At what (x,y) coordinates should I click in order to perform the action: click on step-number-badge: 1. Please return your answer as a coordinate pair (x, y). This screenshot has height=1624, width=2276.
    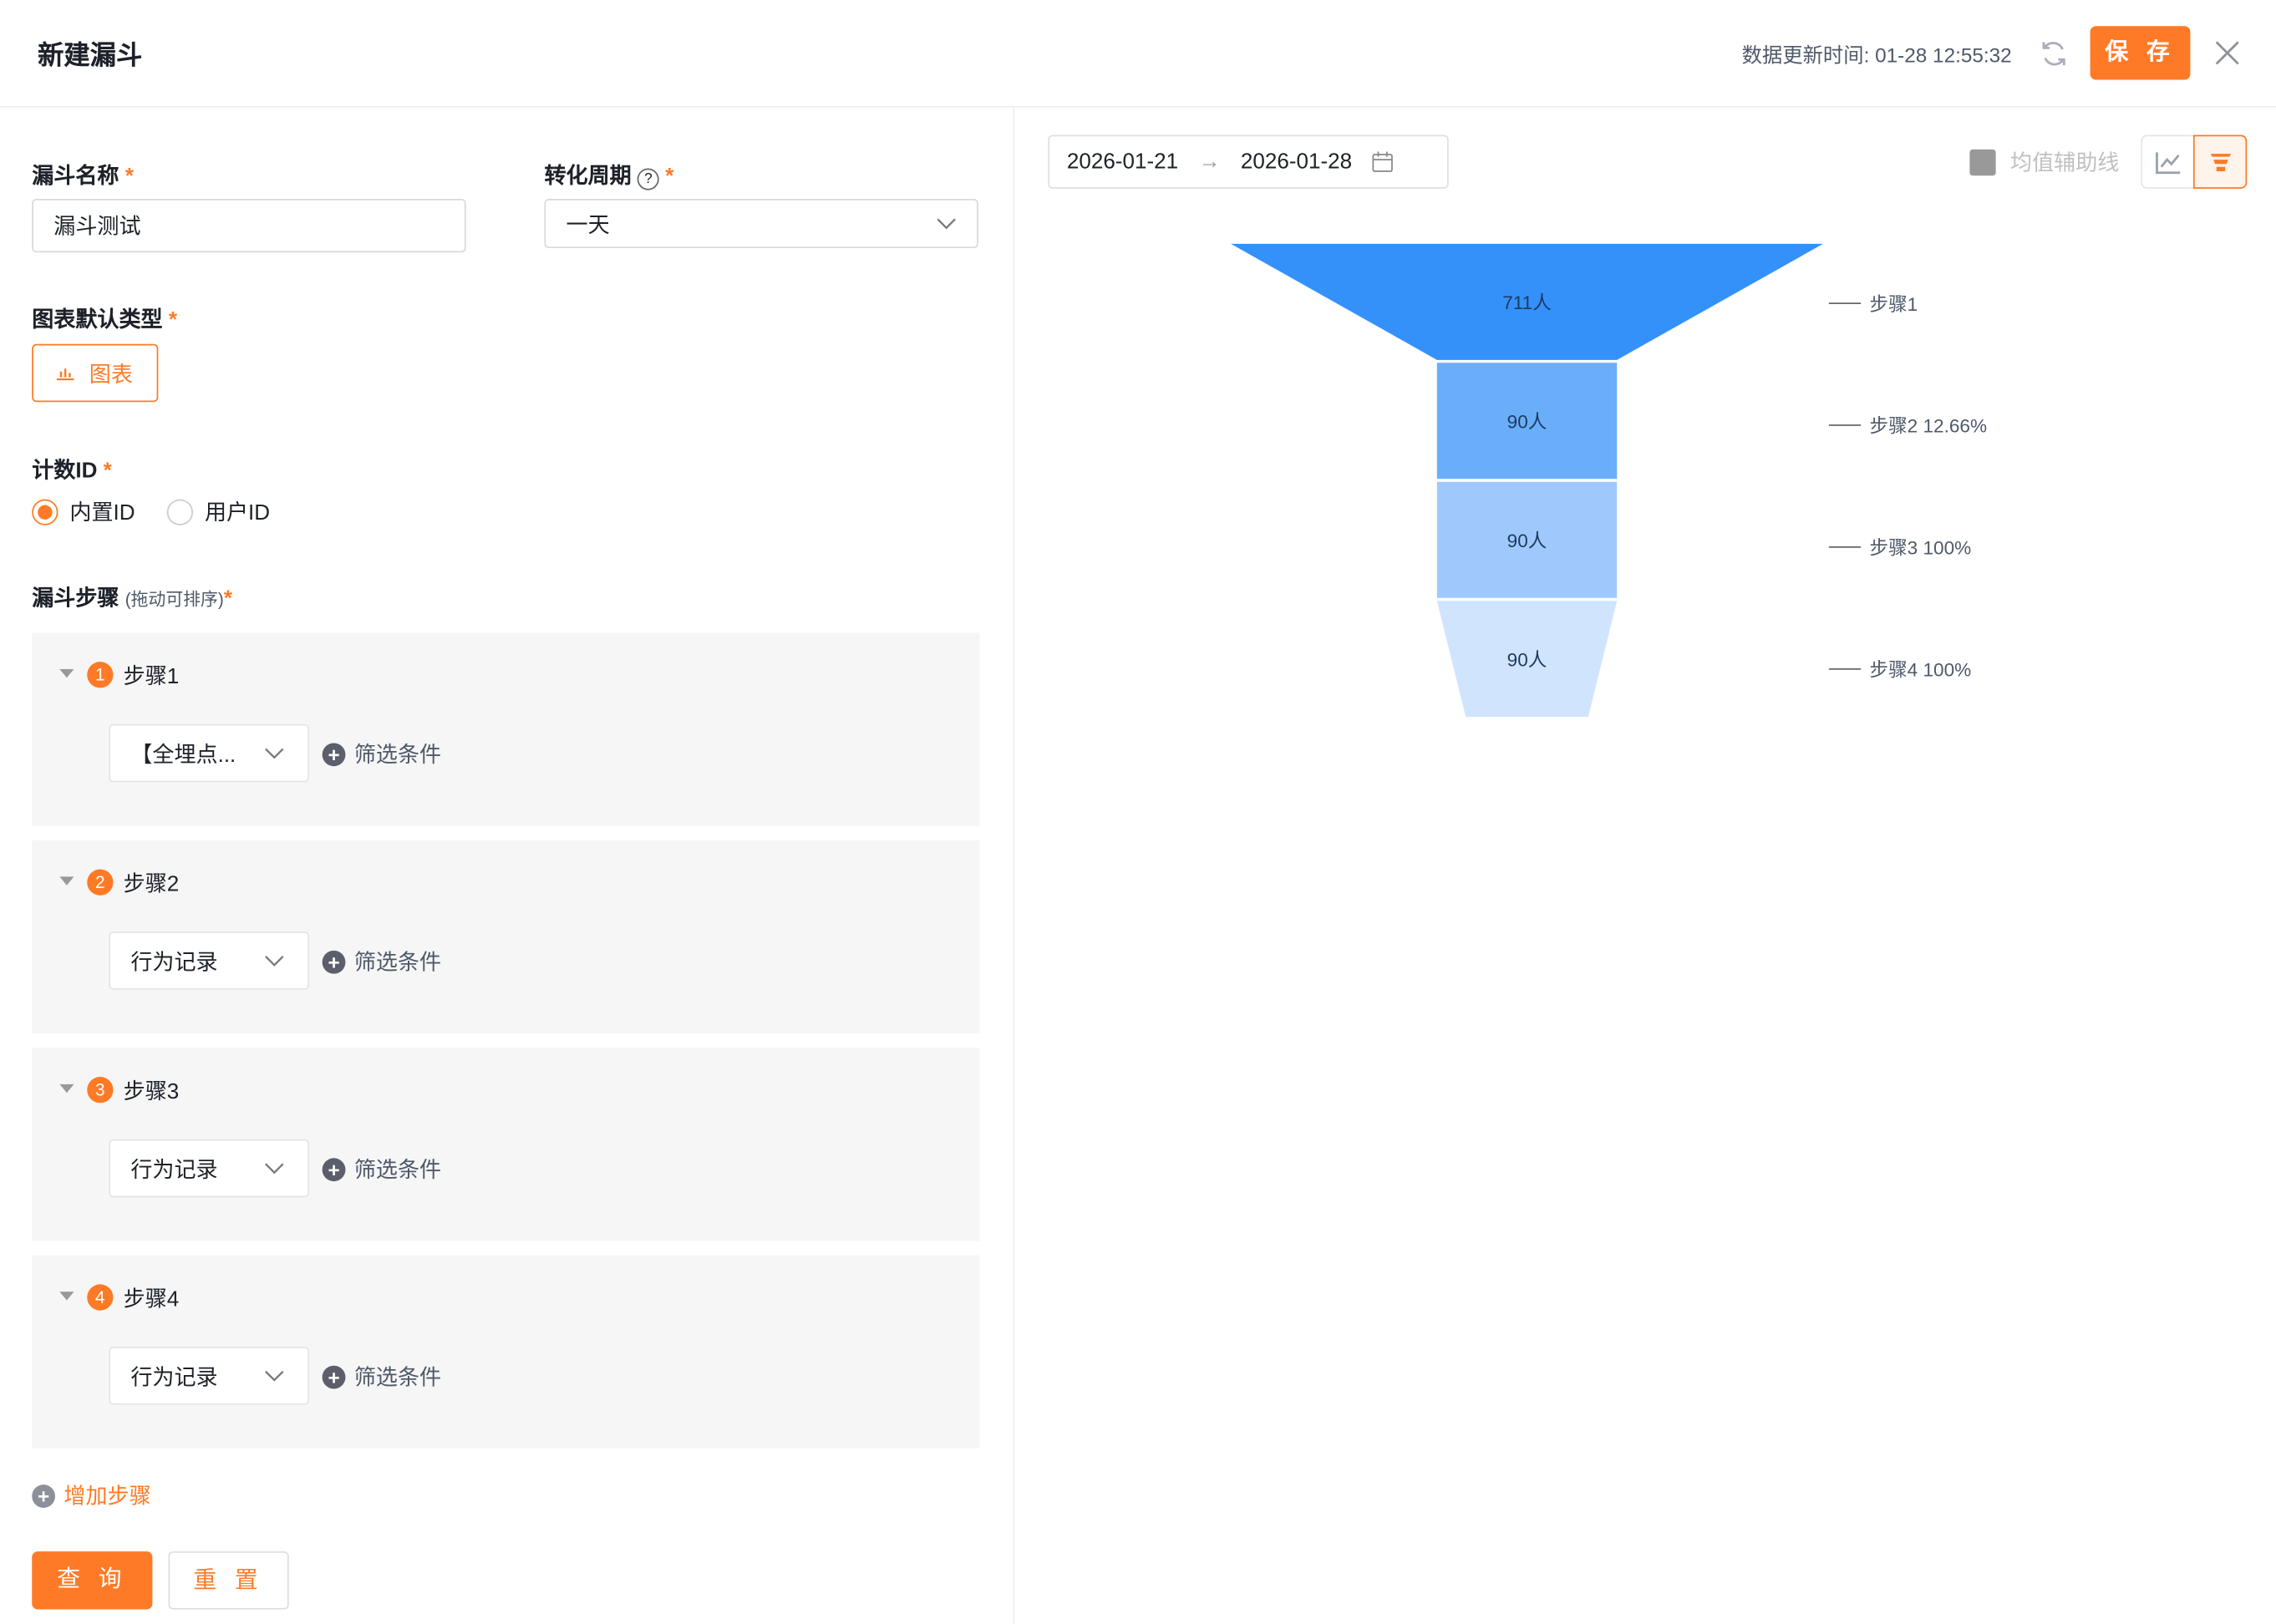
    Looking at the image, I should click on (100, 675).